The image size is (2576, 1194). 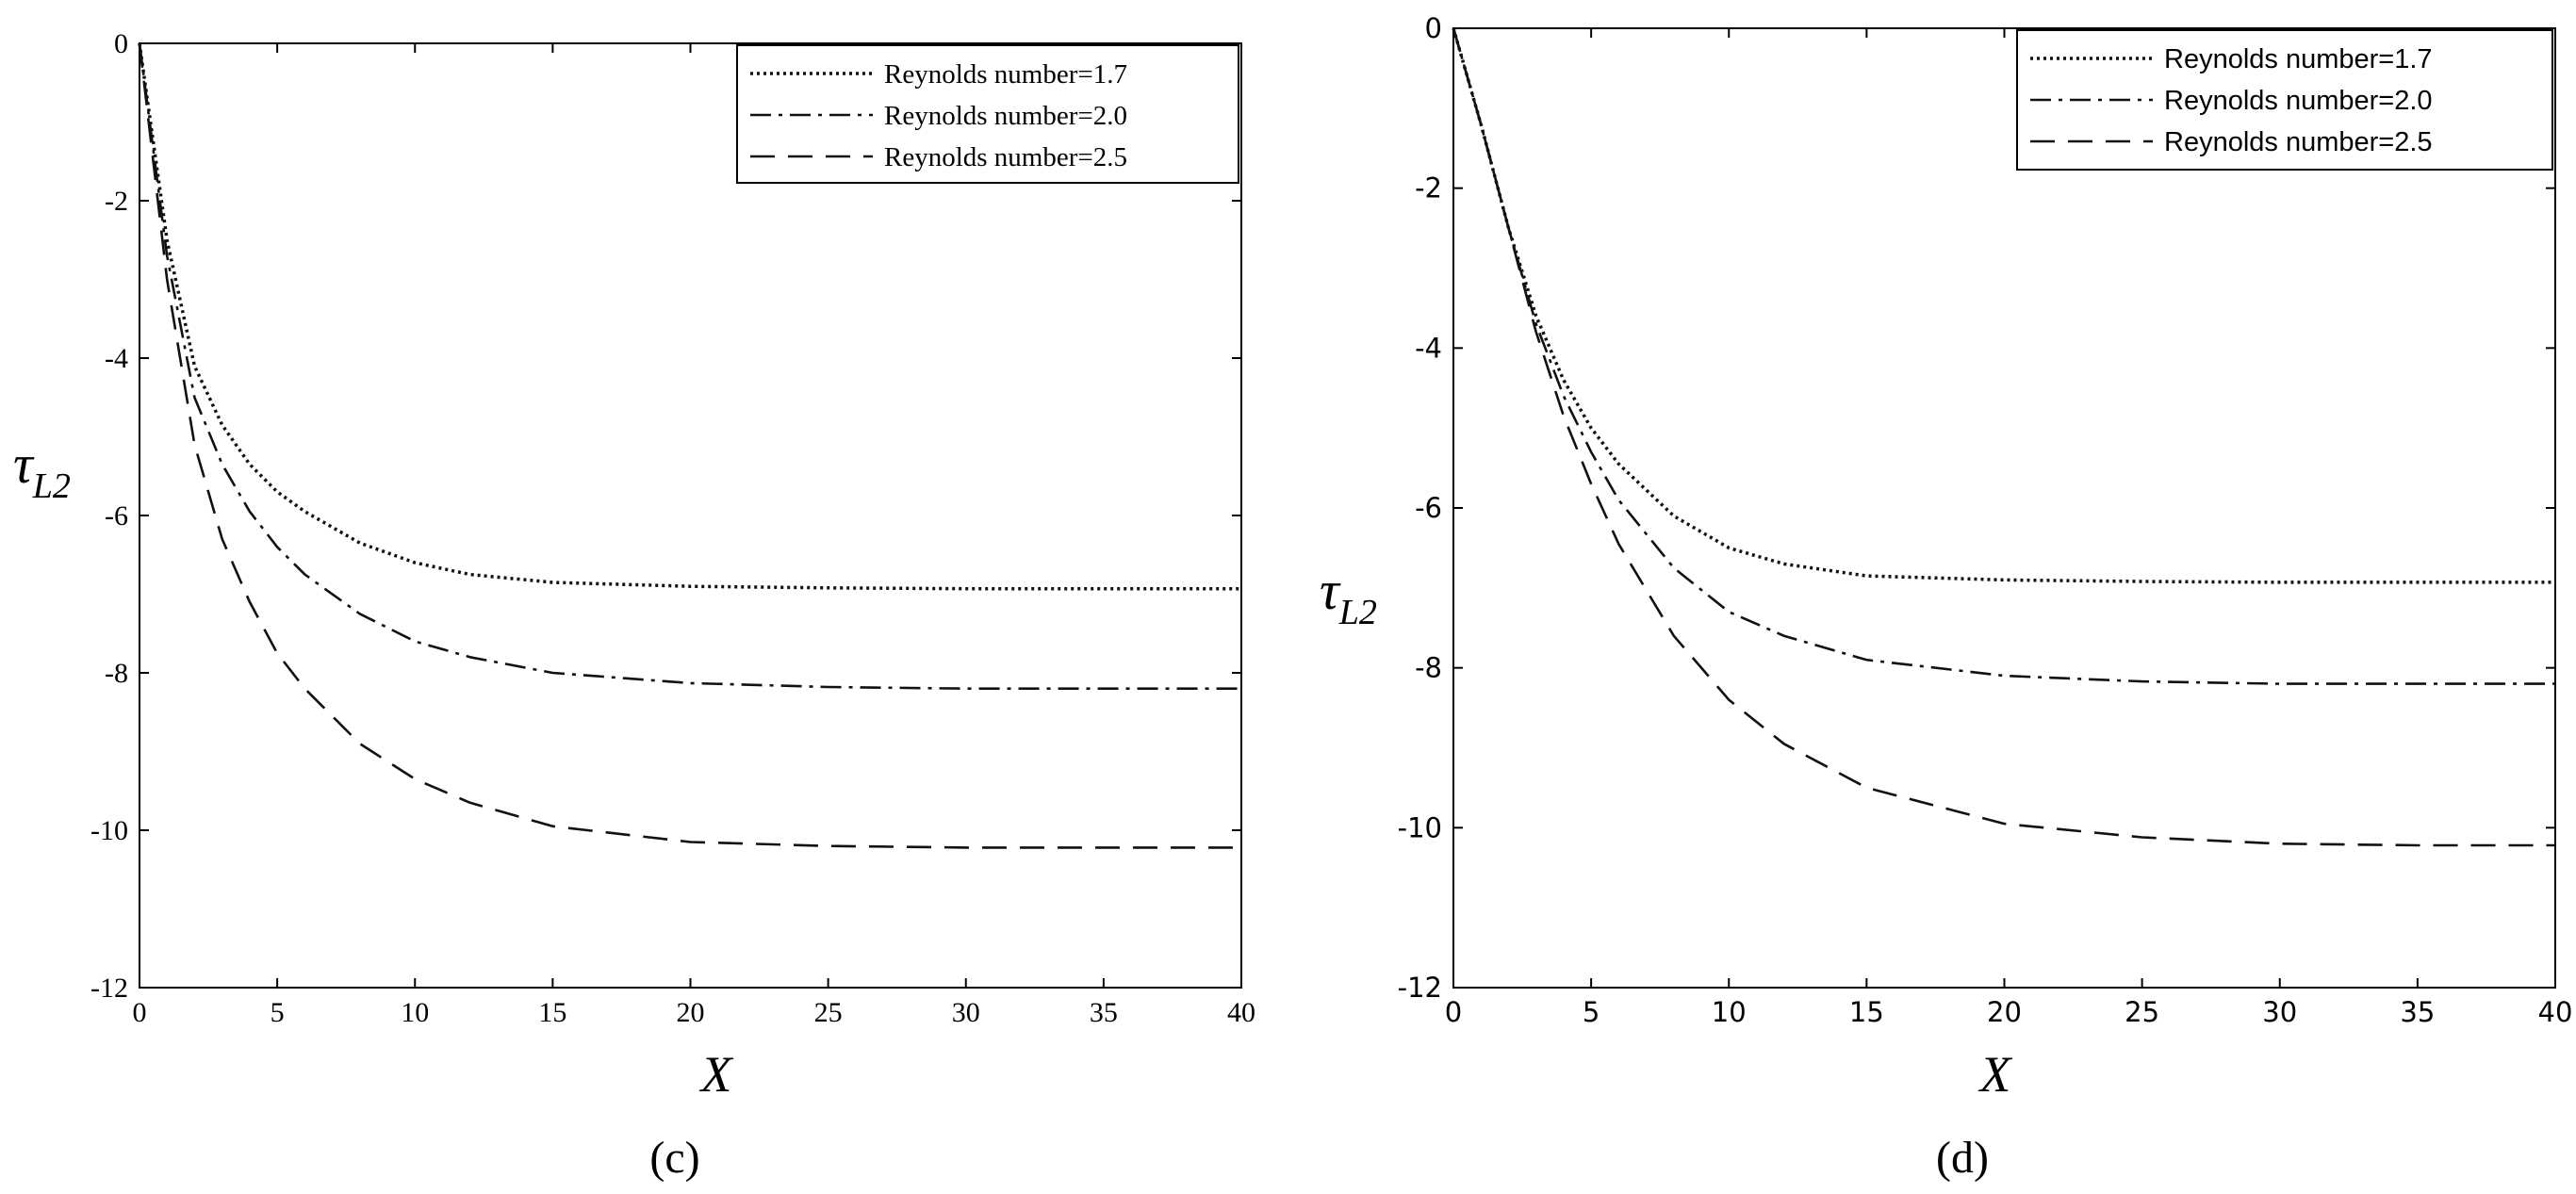 I want to click on legend-box, so click(x=2284, y=100).